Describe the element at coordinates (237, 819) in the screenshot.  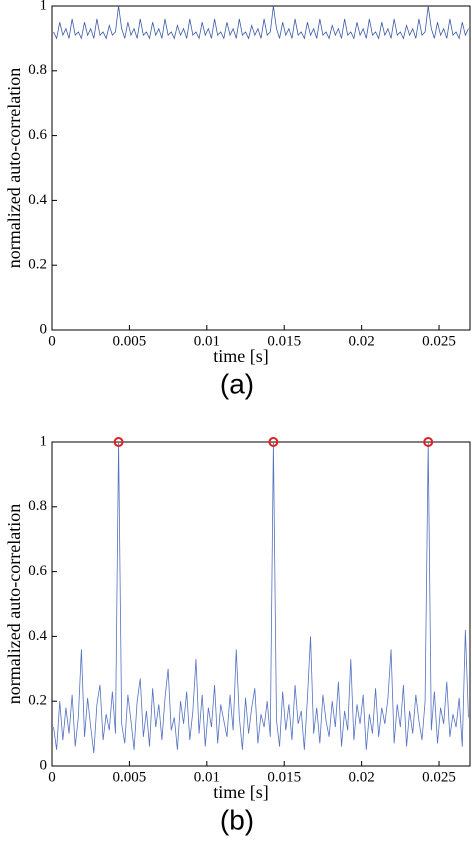
I see `panel-caption: (b)` at that location.